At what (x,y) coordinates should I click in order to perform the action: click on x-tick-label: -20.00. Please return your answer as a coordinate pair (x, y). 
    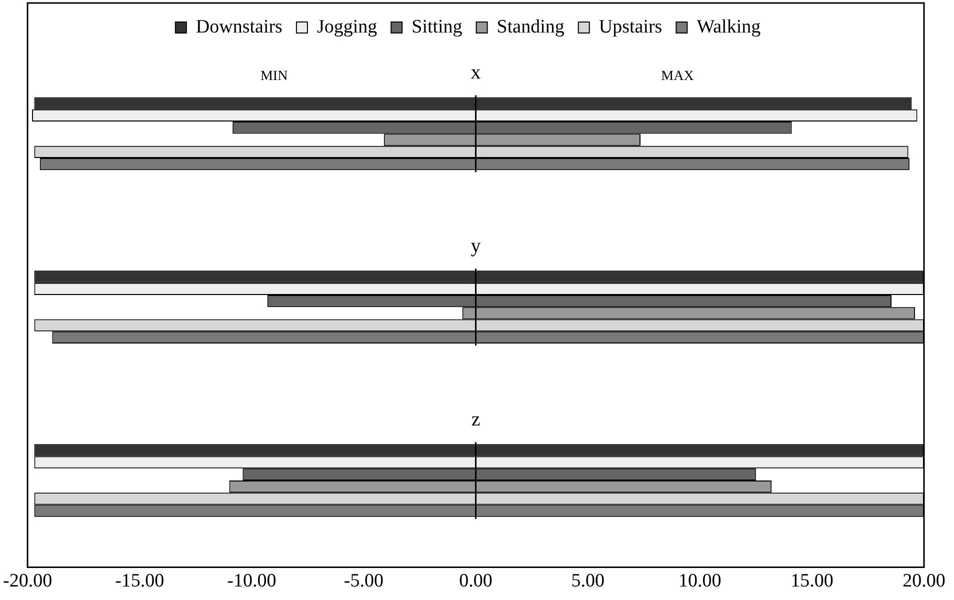
    Looking at the image, I should click on (27, 581).